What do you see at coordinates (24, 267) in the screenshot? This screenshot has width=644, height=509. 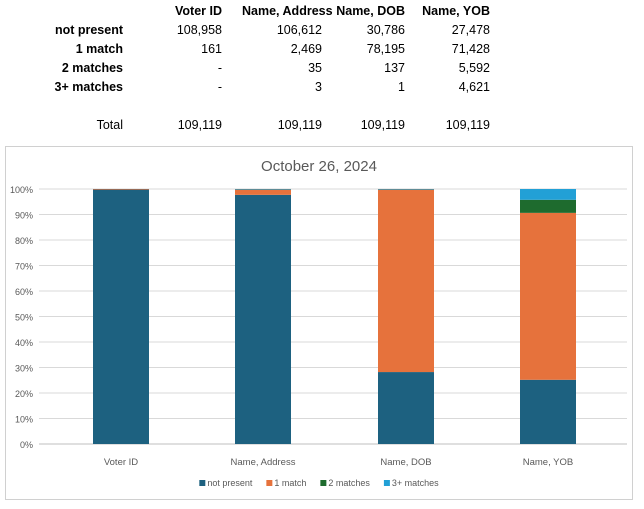 I see `y-tick-label: 70%` at bounding box center [24, 267].